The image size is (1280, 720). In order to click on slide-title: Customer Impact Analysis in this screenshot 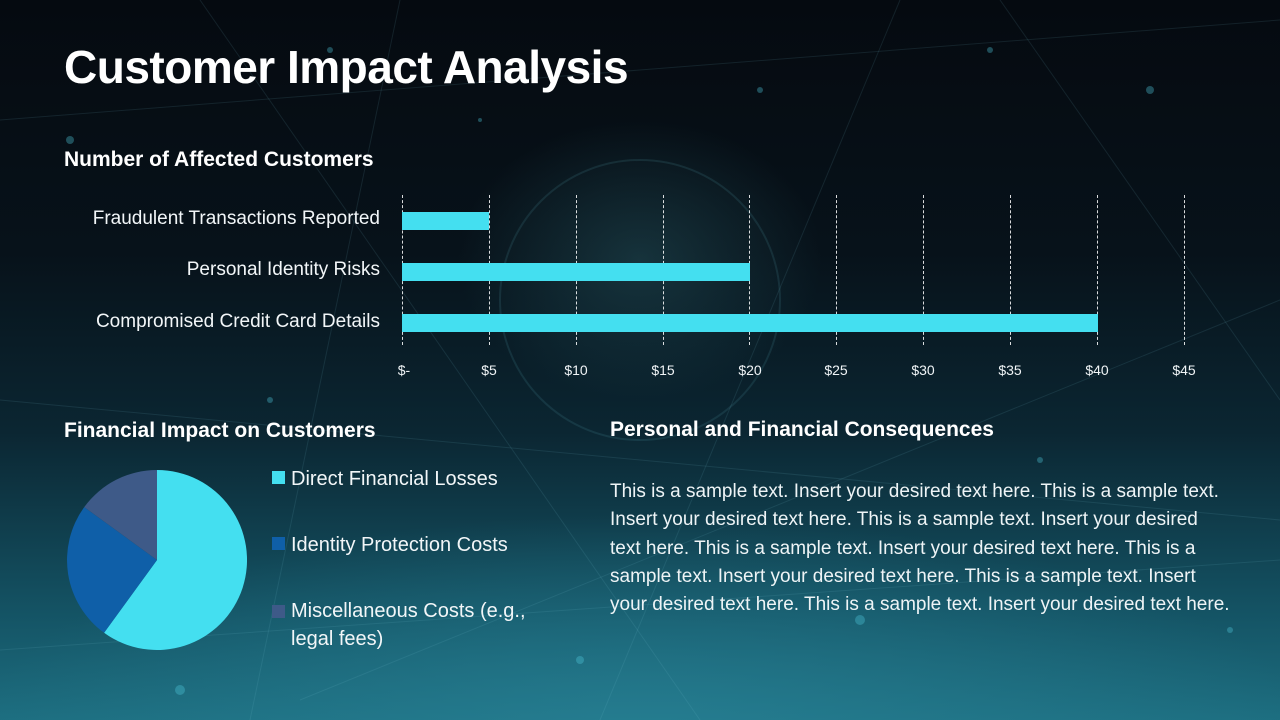, I will do `click(346, 67)`.